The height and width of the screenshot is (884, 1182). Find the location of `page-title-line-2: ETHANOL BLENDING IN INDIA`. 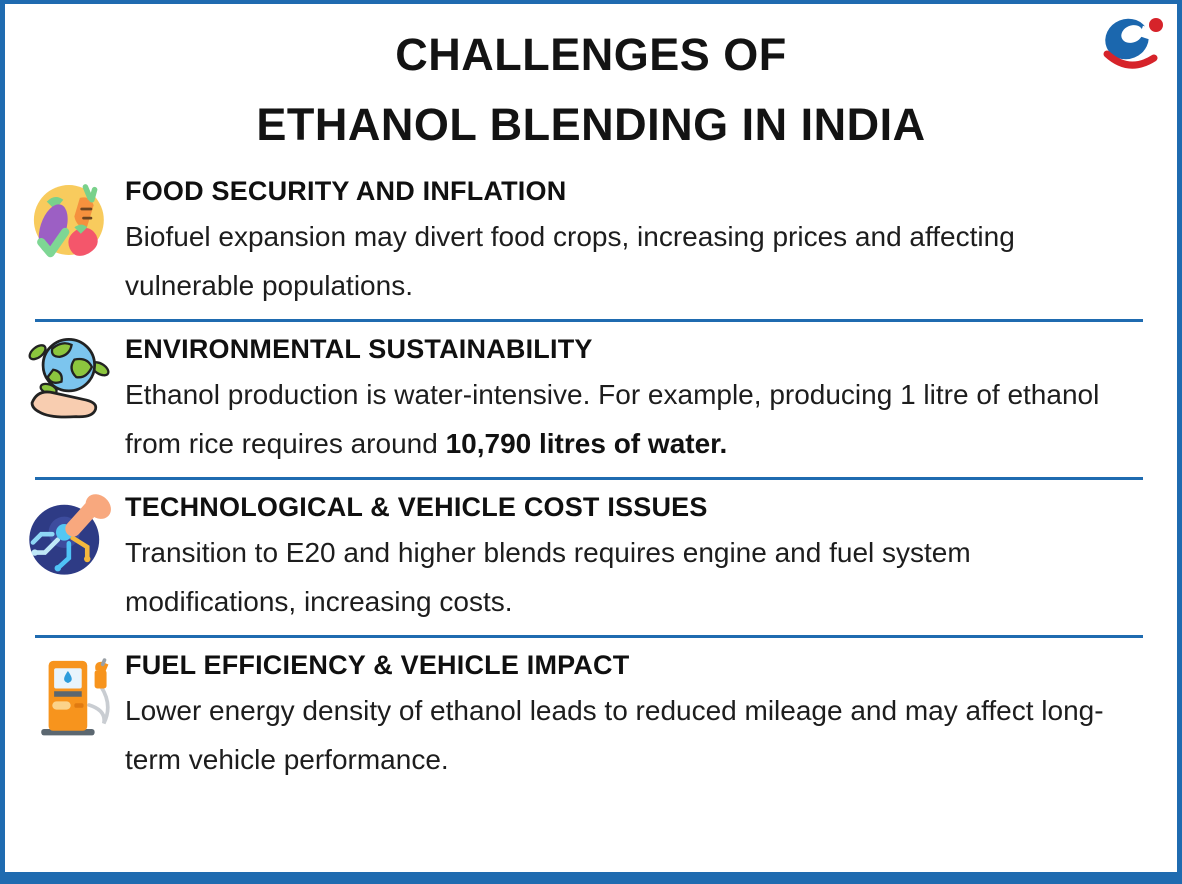

page-title-line-2: ETHANOL BLENDING IN INDIA is located at coordinates (591, 124).